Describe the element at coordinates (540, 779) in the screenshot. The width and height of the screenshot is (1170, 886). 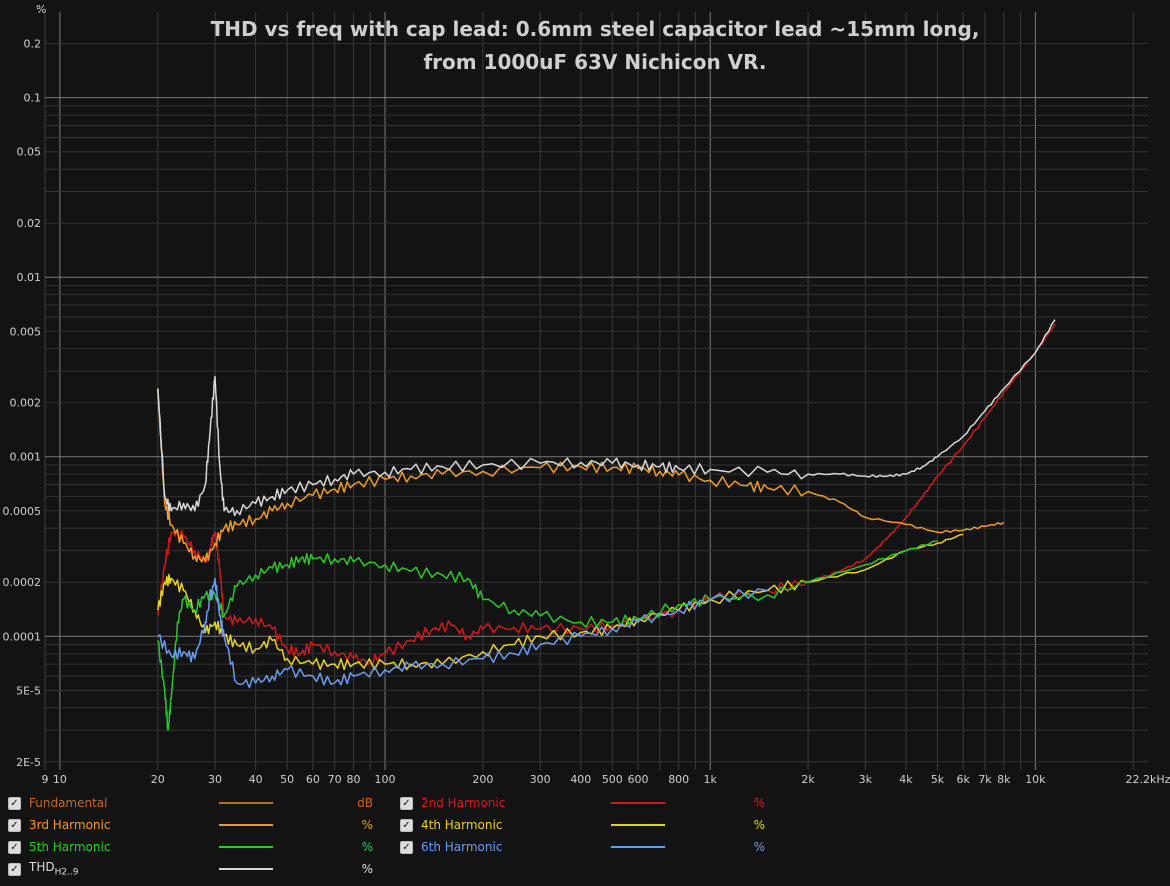
I see `x-tick-label: 300` at that location.